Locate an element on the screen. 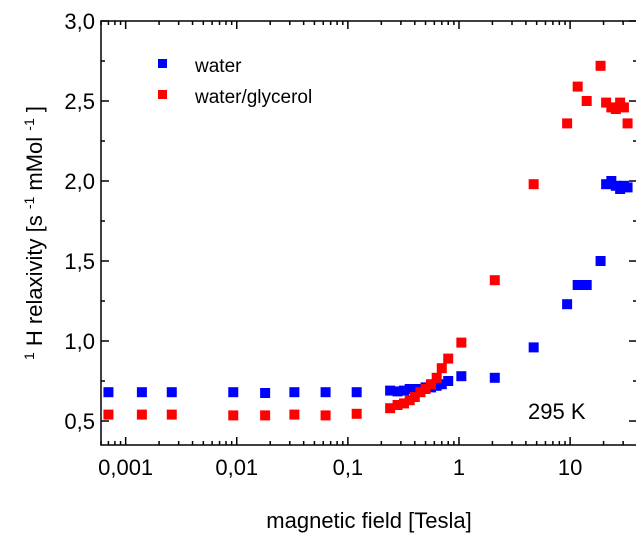 This screenshot has width=636, height=534. y-axis-title-sup-3: -1 is located at coordinates (29, 124).